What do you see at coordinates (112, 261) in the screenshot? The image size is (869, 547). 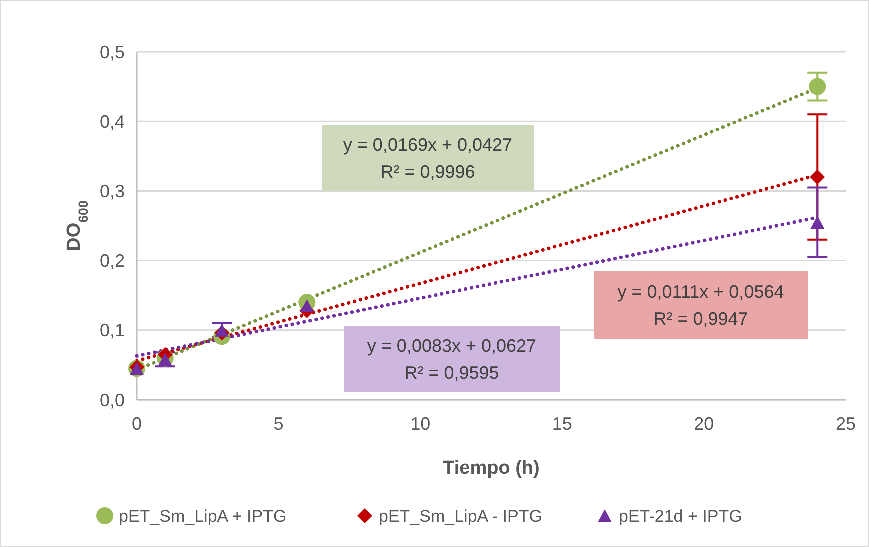 I see `y-tick-label: 0,2` at bounding box center [112, 261].